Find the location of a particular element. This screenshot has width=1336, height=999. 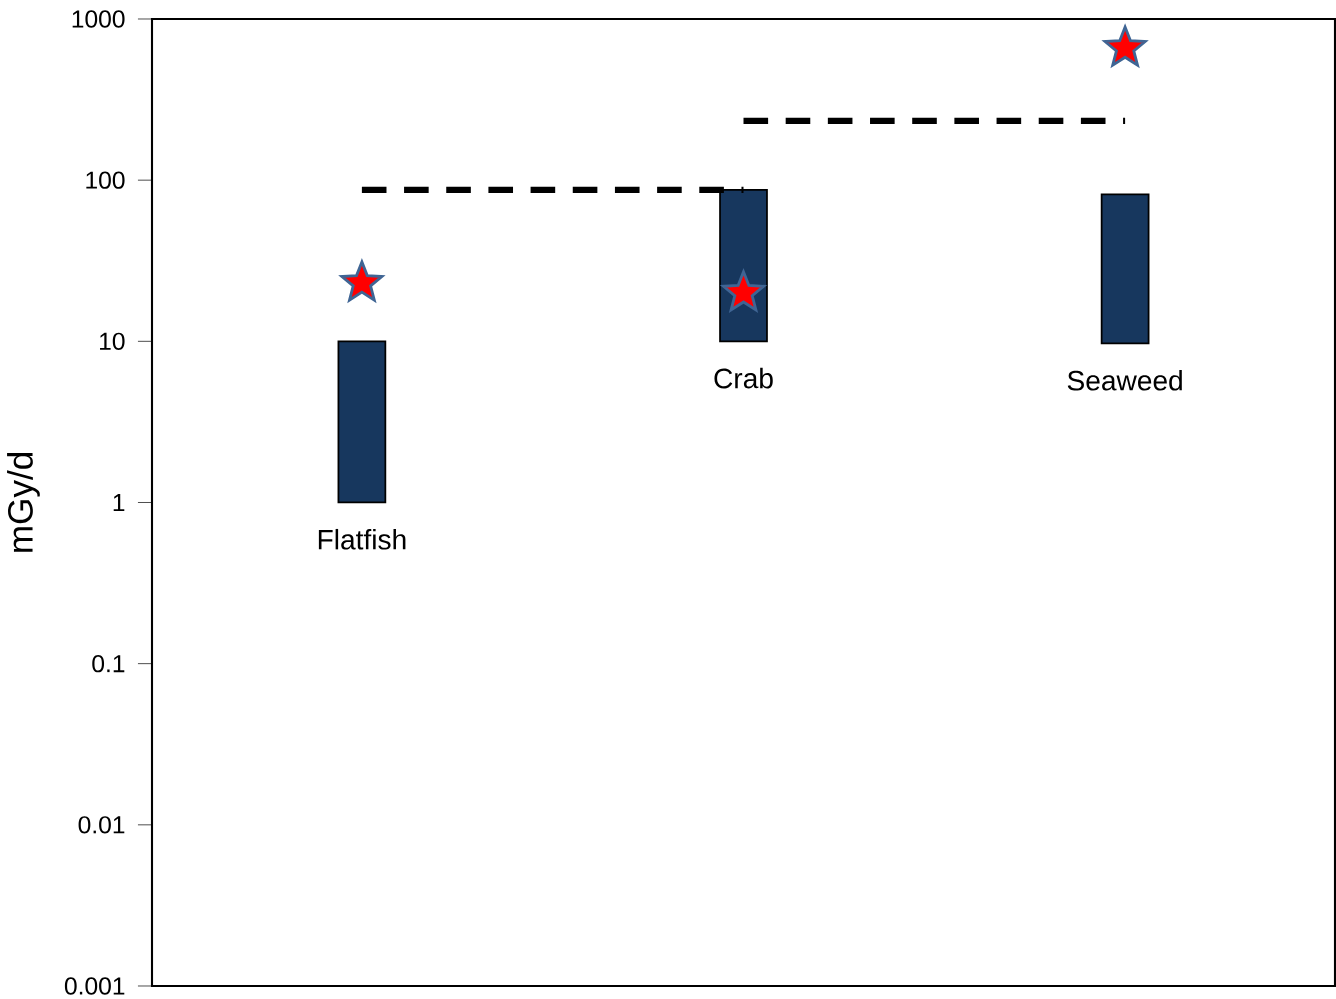

y-axis-title: mGy/d is located at coordinates (23, 502).